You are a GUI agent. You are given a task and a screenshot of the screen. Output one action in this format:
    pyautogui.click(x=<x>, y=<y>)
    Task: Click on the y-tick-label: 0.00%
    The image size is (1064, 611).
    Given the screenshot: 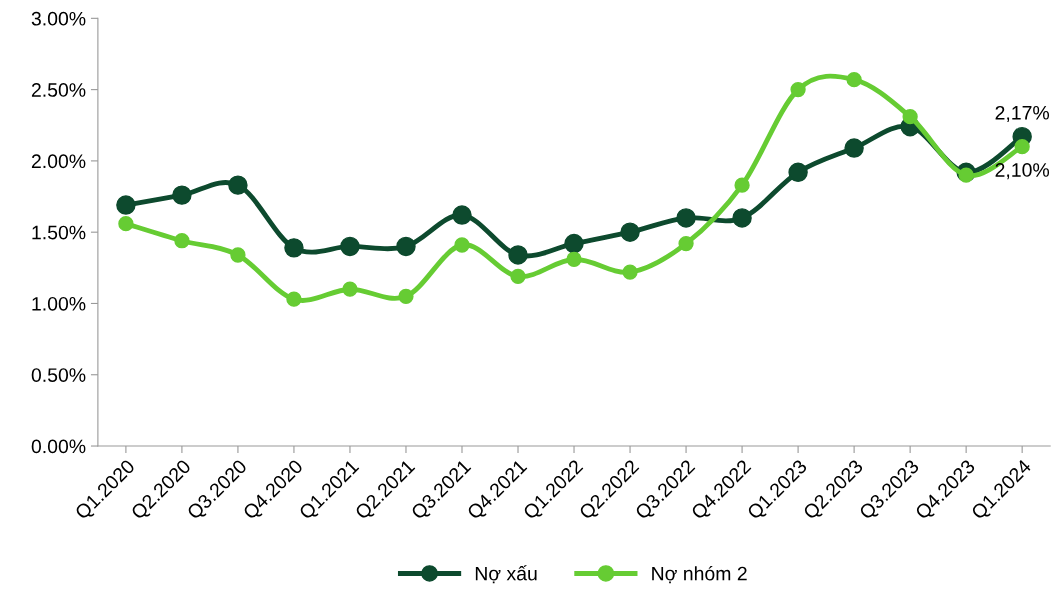 What is the action you would take?
    pyautogui.click(x=58, y=446)
    